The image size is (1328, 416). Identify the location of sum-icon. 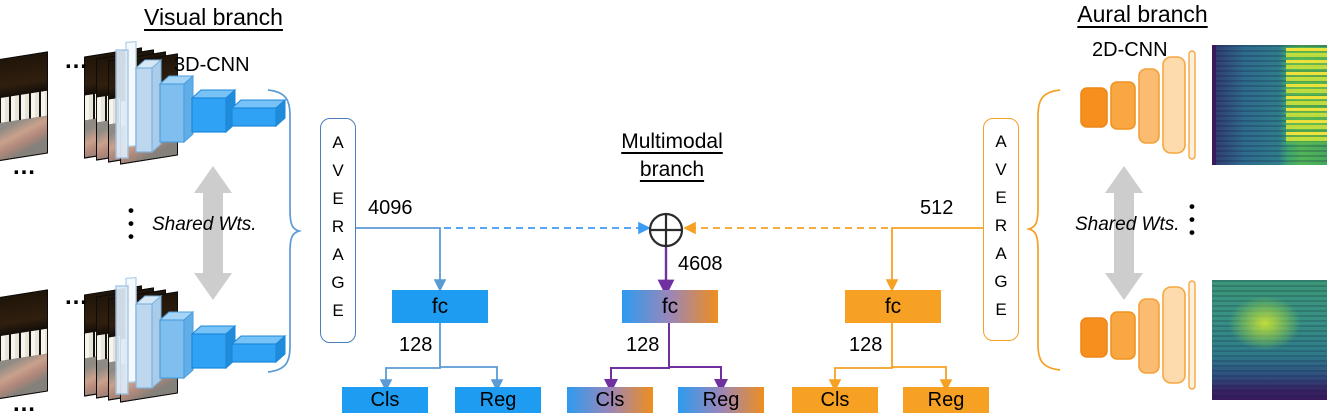
(666, 230).